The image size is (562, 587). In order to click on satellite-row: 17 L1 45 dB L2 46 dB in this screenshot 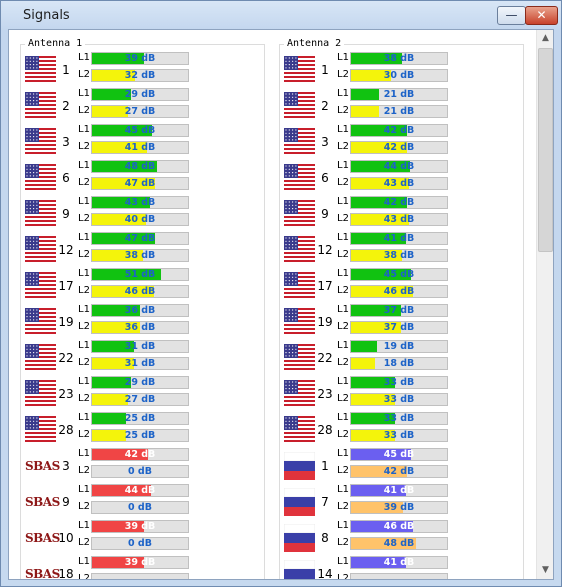, I will do `click(402, 286)`.